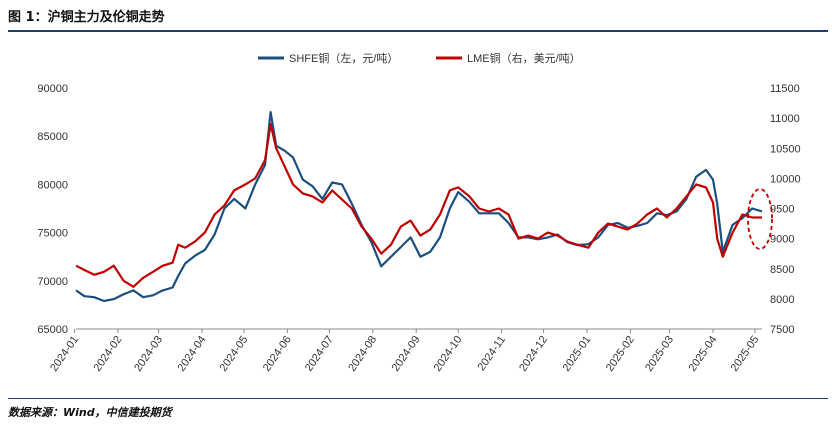  I want to click on y-left-tick-label: 80000, so click(52, 185).